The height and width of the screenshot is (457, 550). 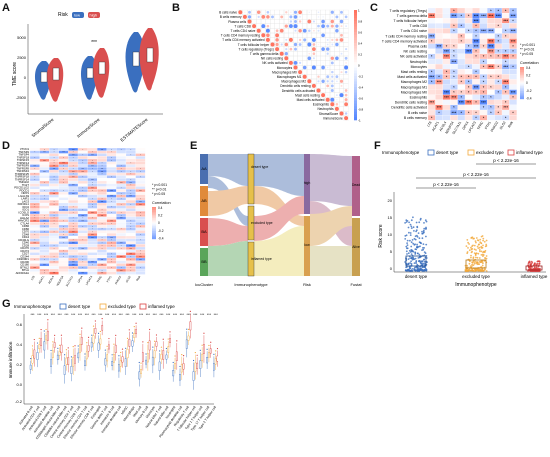 What do you see at coordinates (228, 201) in the screenshot?
I see `flow-ab-desert` at bounding box center [228, 201].